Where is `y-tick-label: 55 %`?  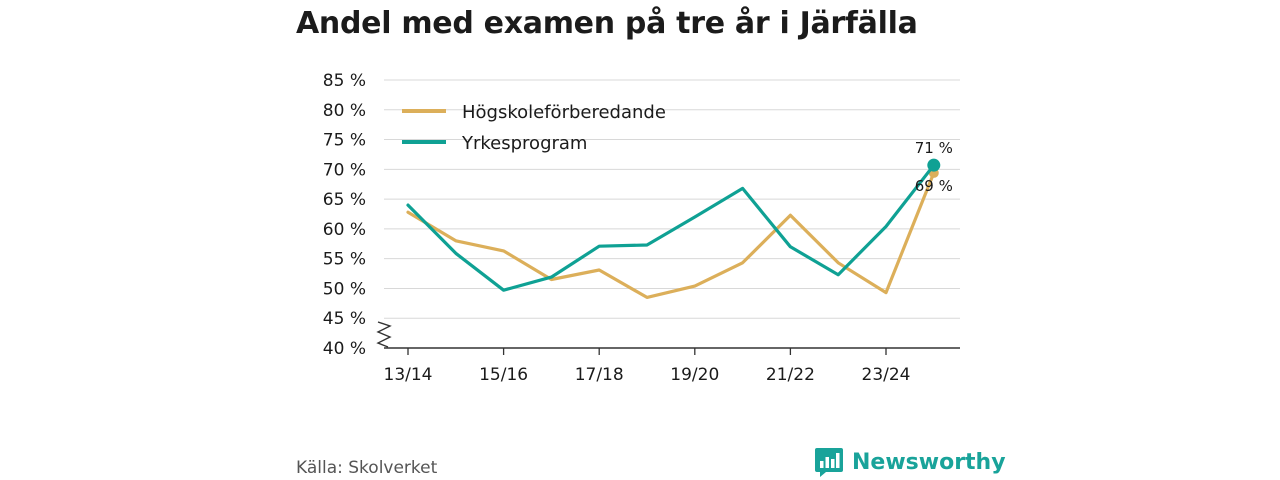
y-tick-label: 55 % is located at coordinates (344, 260).